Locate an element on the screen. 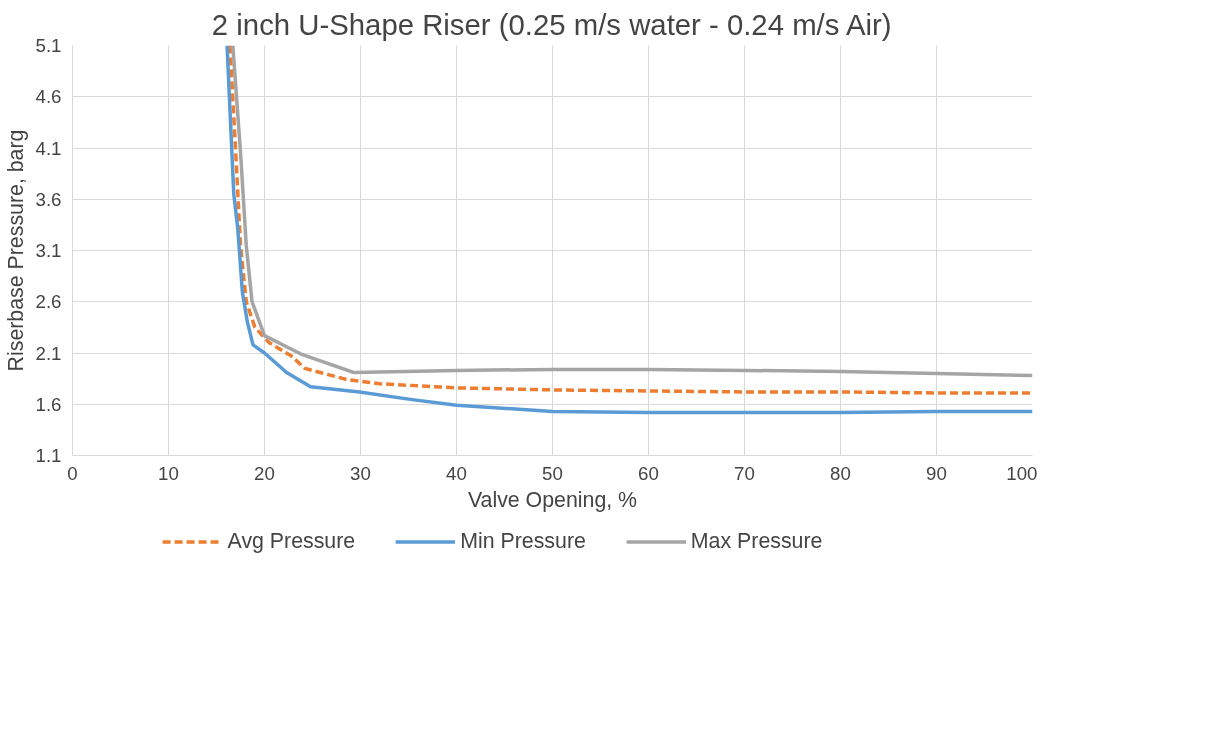  x-axis-title: Valve Opening, % is located at coordinates (552, 499).